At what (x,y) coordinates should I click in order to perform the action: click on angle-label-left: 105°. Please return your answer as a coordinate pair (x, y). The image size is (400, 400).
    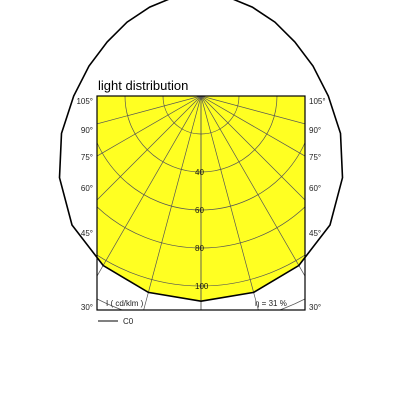
    Looking at the image, I should click on (84, 101).